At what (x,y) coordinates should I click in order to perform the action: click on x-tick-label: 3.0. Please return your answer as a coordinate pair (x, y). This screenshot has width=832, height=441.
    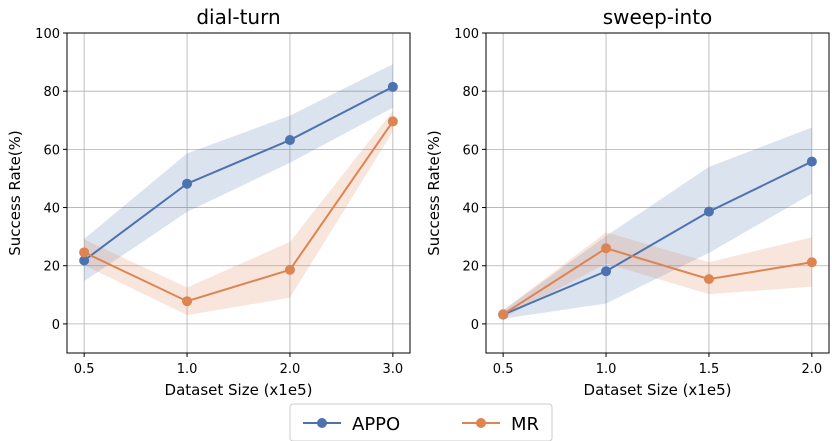
    Looking at the image, I should click on (393, 369).